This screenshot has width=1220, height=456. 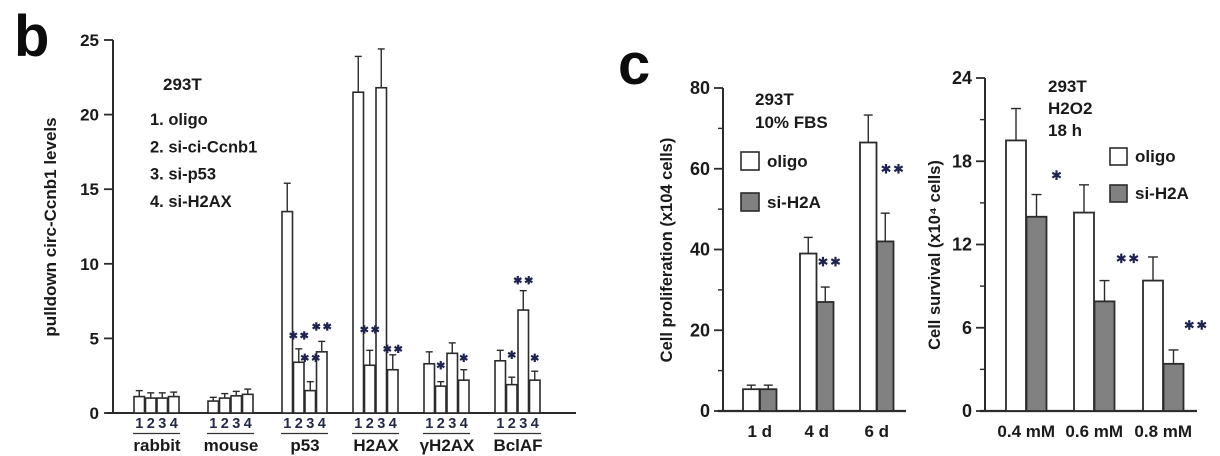 What do you see at coordinates (876, 431) in the screenshot?
I see `x-category-label: 6 d` at bounding box center [876, 431].